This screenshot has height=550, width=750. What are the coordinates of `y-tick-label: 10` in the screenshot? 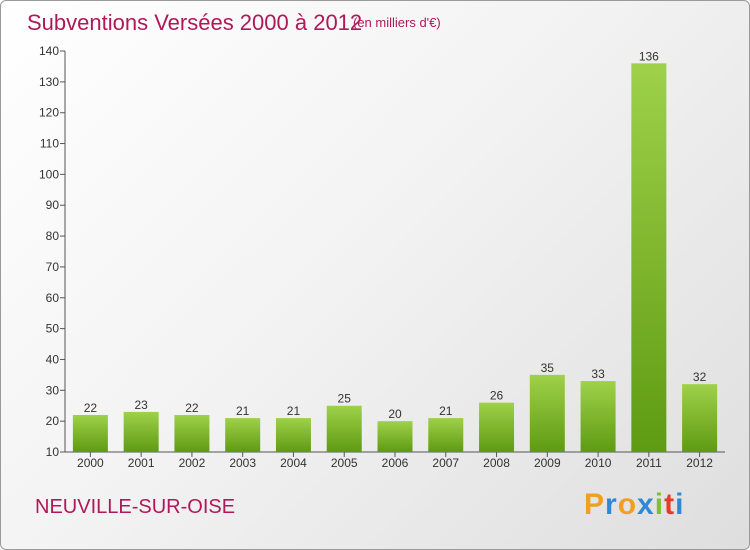 It's located at (53, 452).